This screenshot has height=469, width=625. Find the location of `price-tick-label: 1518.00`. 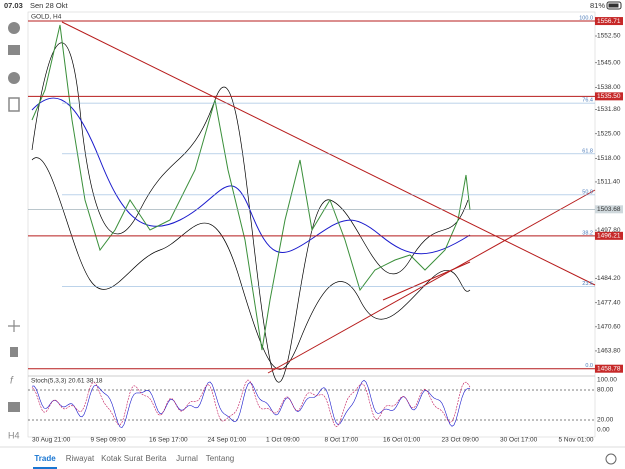

price-tick-label: 1518.00 is located at coordinates (609, 158).